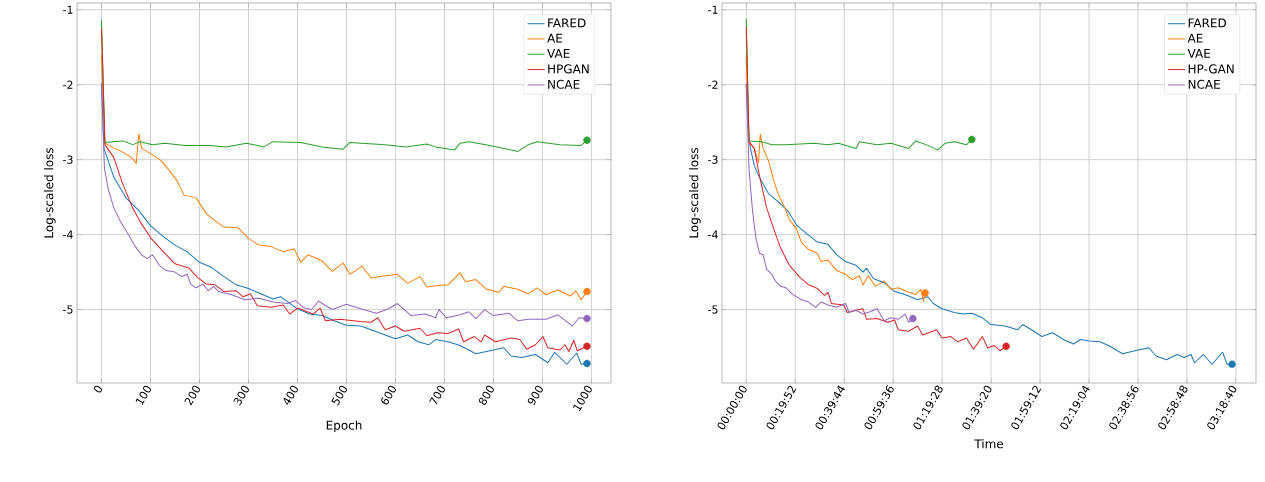 This screenshot has width=1265, height=482. What do you see at coordinates (344, 426) in the screenshot?
I see `x-axis-title: Epoch` at bounding box center [344, 426].